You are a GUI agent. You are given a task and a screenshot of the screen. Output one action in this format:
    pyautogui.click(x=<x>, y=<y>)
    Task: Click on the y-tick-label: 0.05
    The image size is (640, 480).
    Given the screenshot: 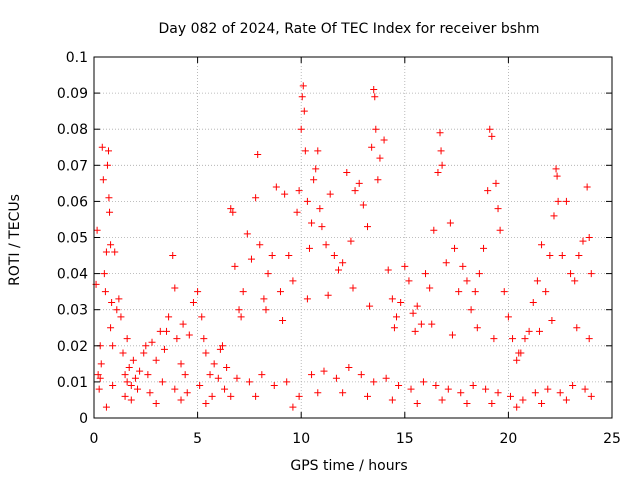 What is the action you would take?
    pyautogui.click(x=72, y=239)
    